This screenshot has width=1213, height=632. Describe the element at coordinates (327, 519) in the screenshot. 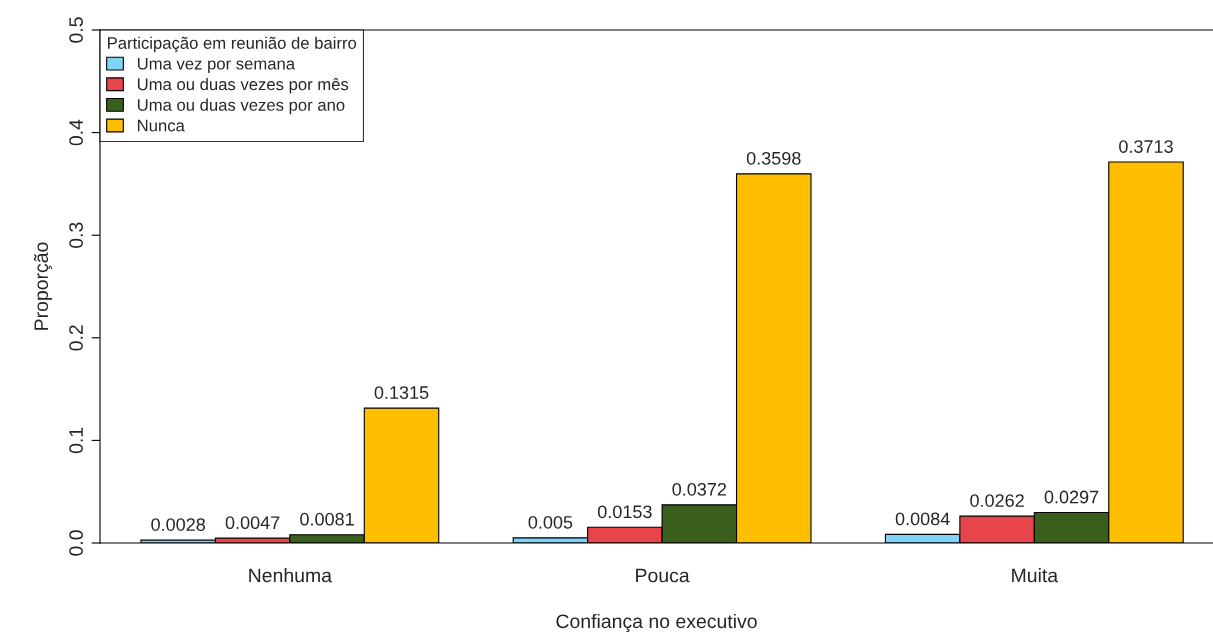

I see `data-label: 0.0081` at that location.